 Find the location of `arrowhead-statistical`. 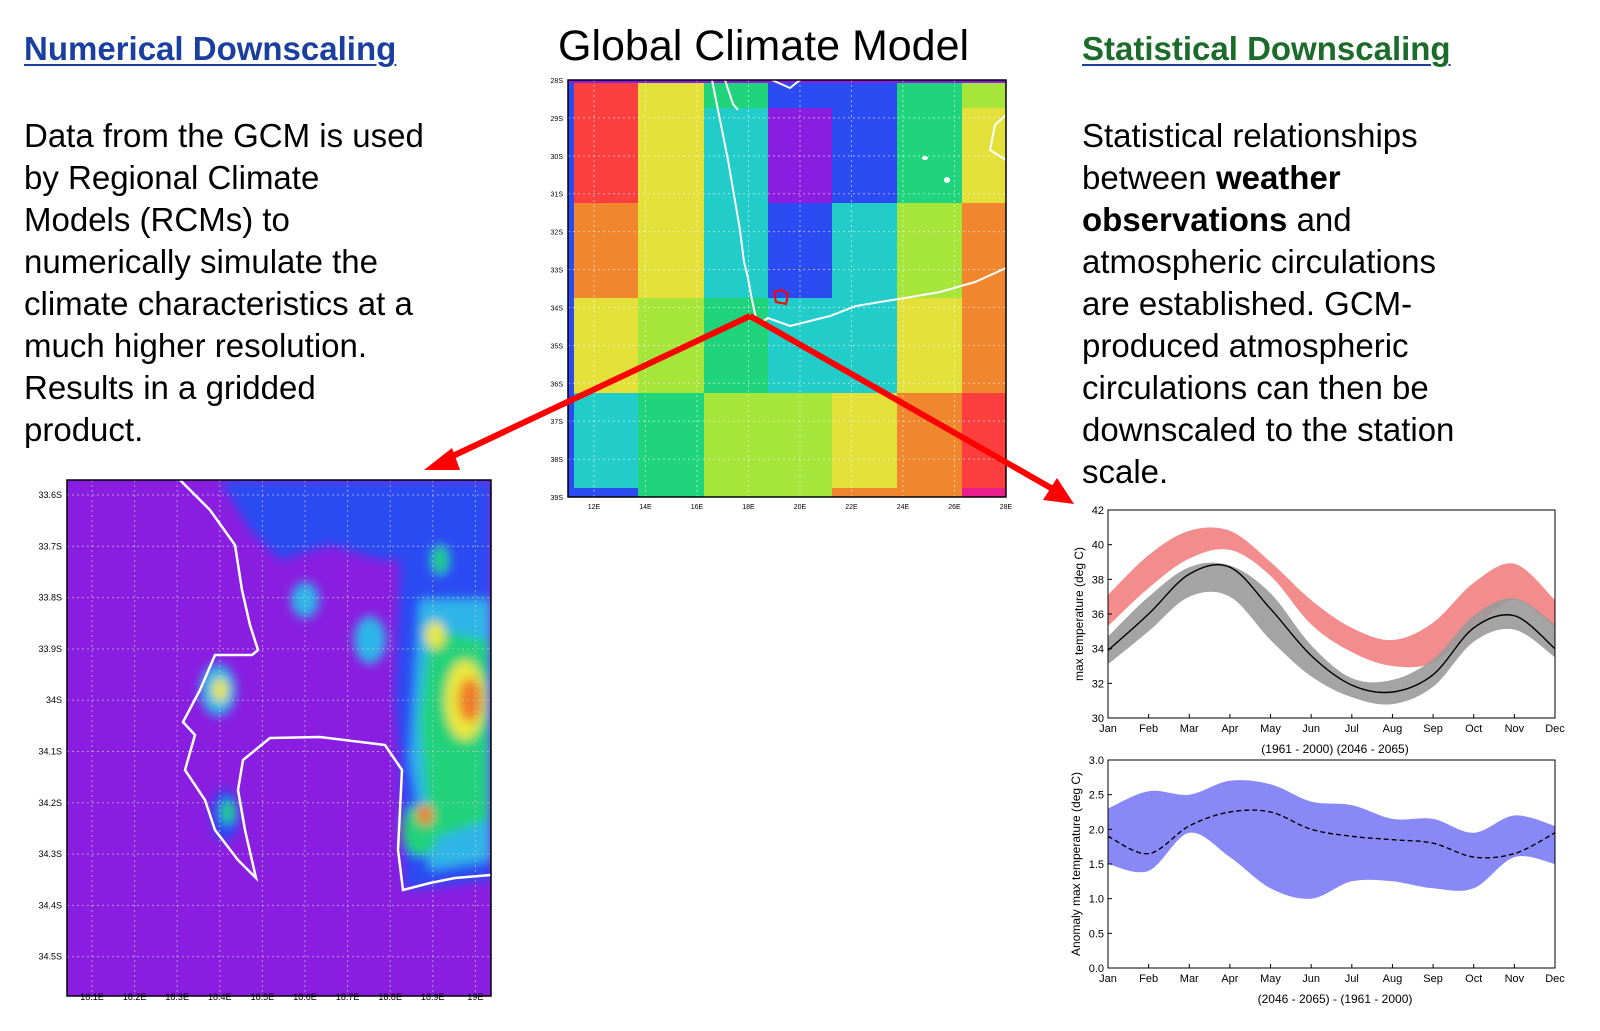

arrowhead-statistical is located at coordinates (1058, 491).